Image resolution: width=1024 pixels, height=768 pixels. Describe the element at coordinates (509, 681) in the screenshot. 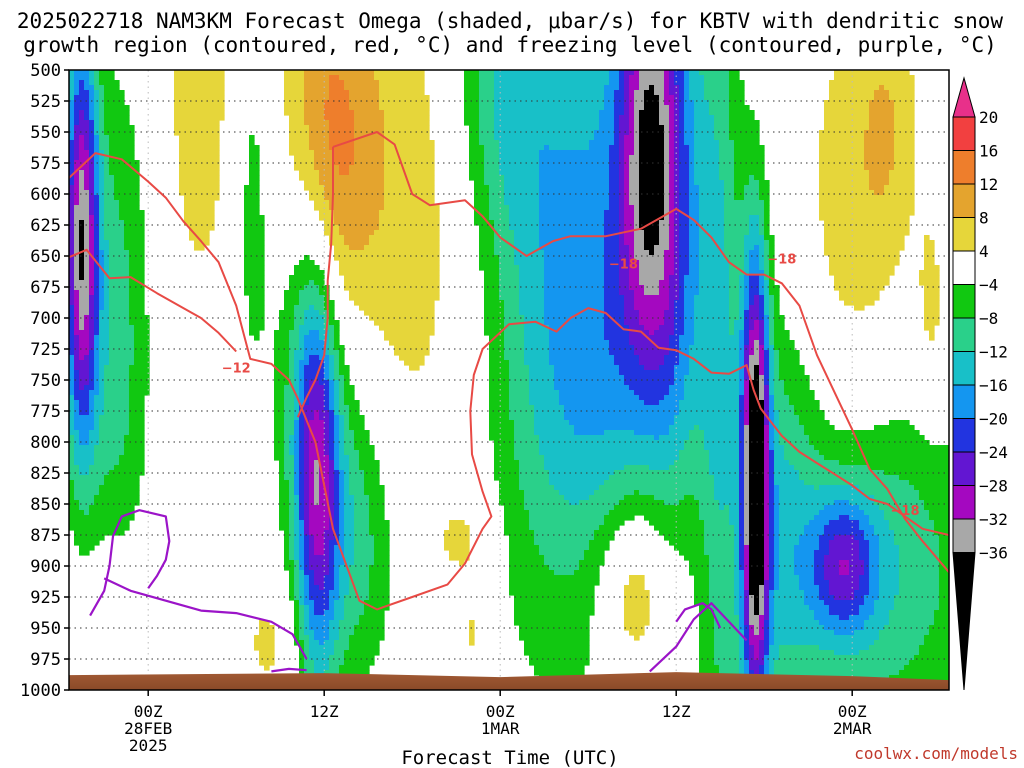

I see `terrain-fill` at that location.